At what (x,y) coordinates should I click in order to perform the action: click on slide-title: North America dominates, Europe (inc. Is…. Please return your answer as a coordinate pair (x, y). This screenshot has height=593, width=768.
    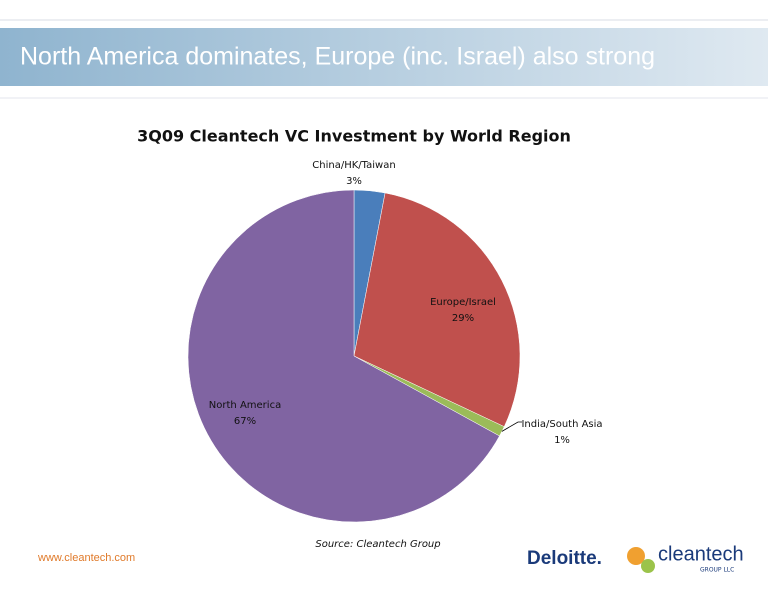
    Looking at the image, I should click on (337, 57).